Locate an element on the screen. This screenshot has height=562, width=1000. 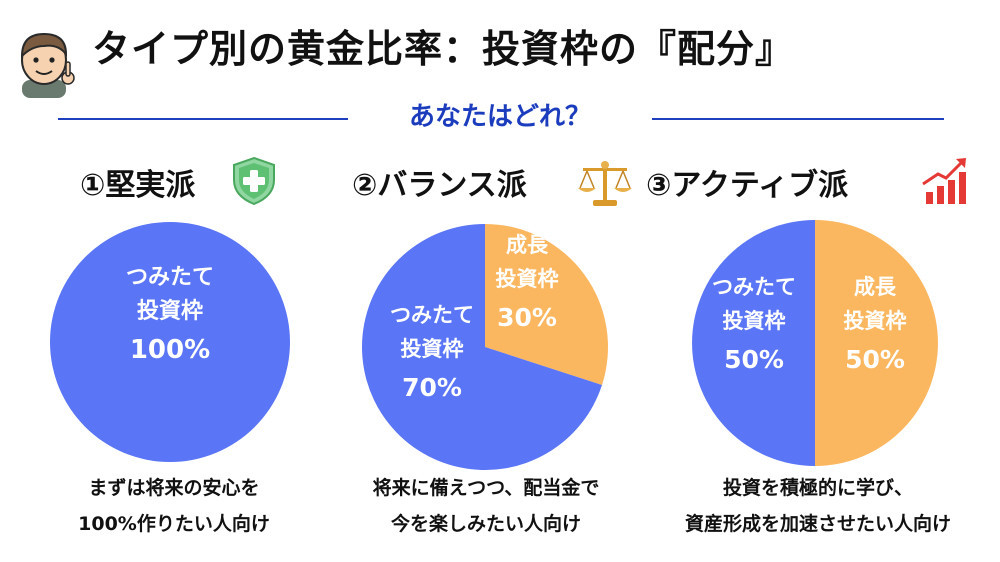
subtitle-row: あなたはどれ？ is located at coordinates (500, 118).